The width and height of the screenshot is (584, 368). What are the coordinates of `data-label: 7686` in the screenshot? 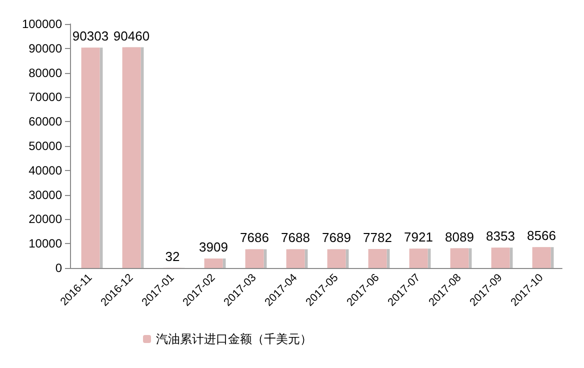 It's located at (254, 238).